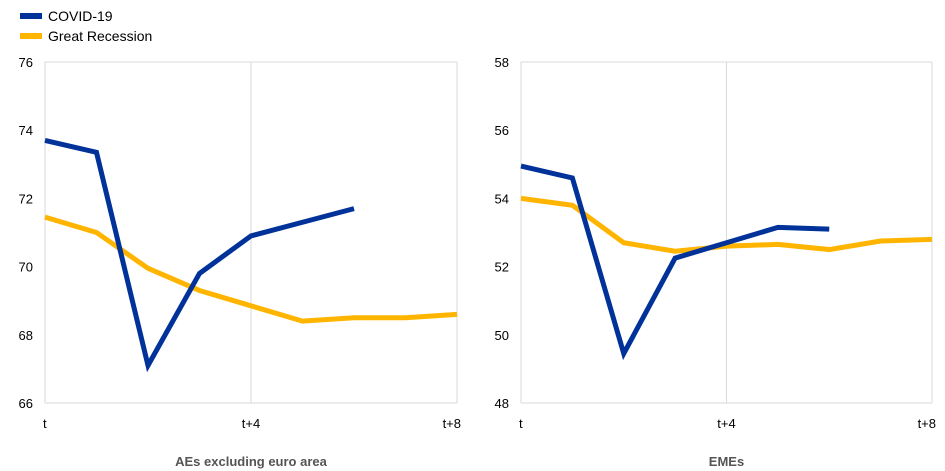 The image size is (945, 471). What do you see at coordinates (502, 267) in the screenshot?
I see `y-tick-label: 52` at bounding box center [502, 267].